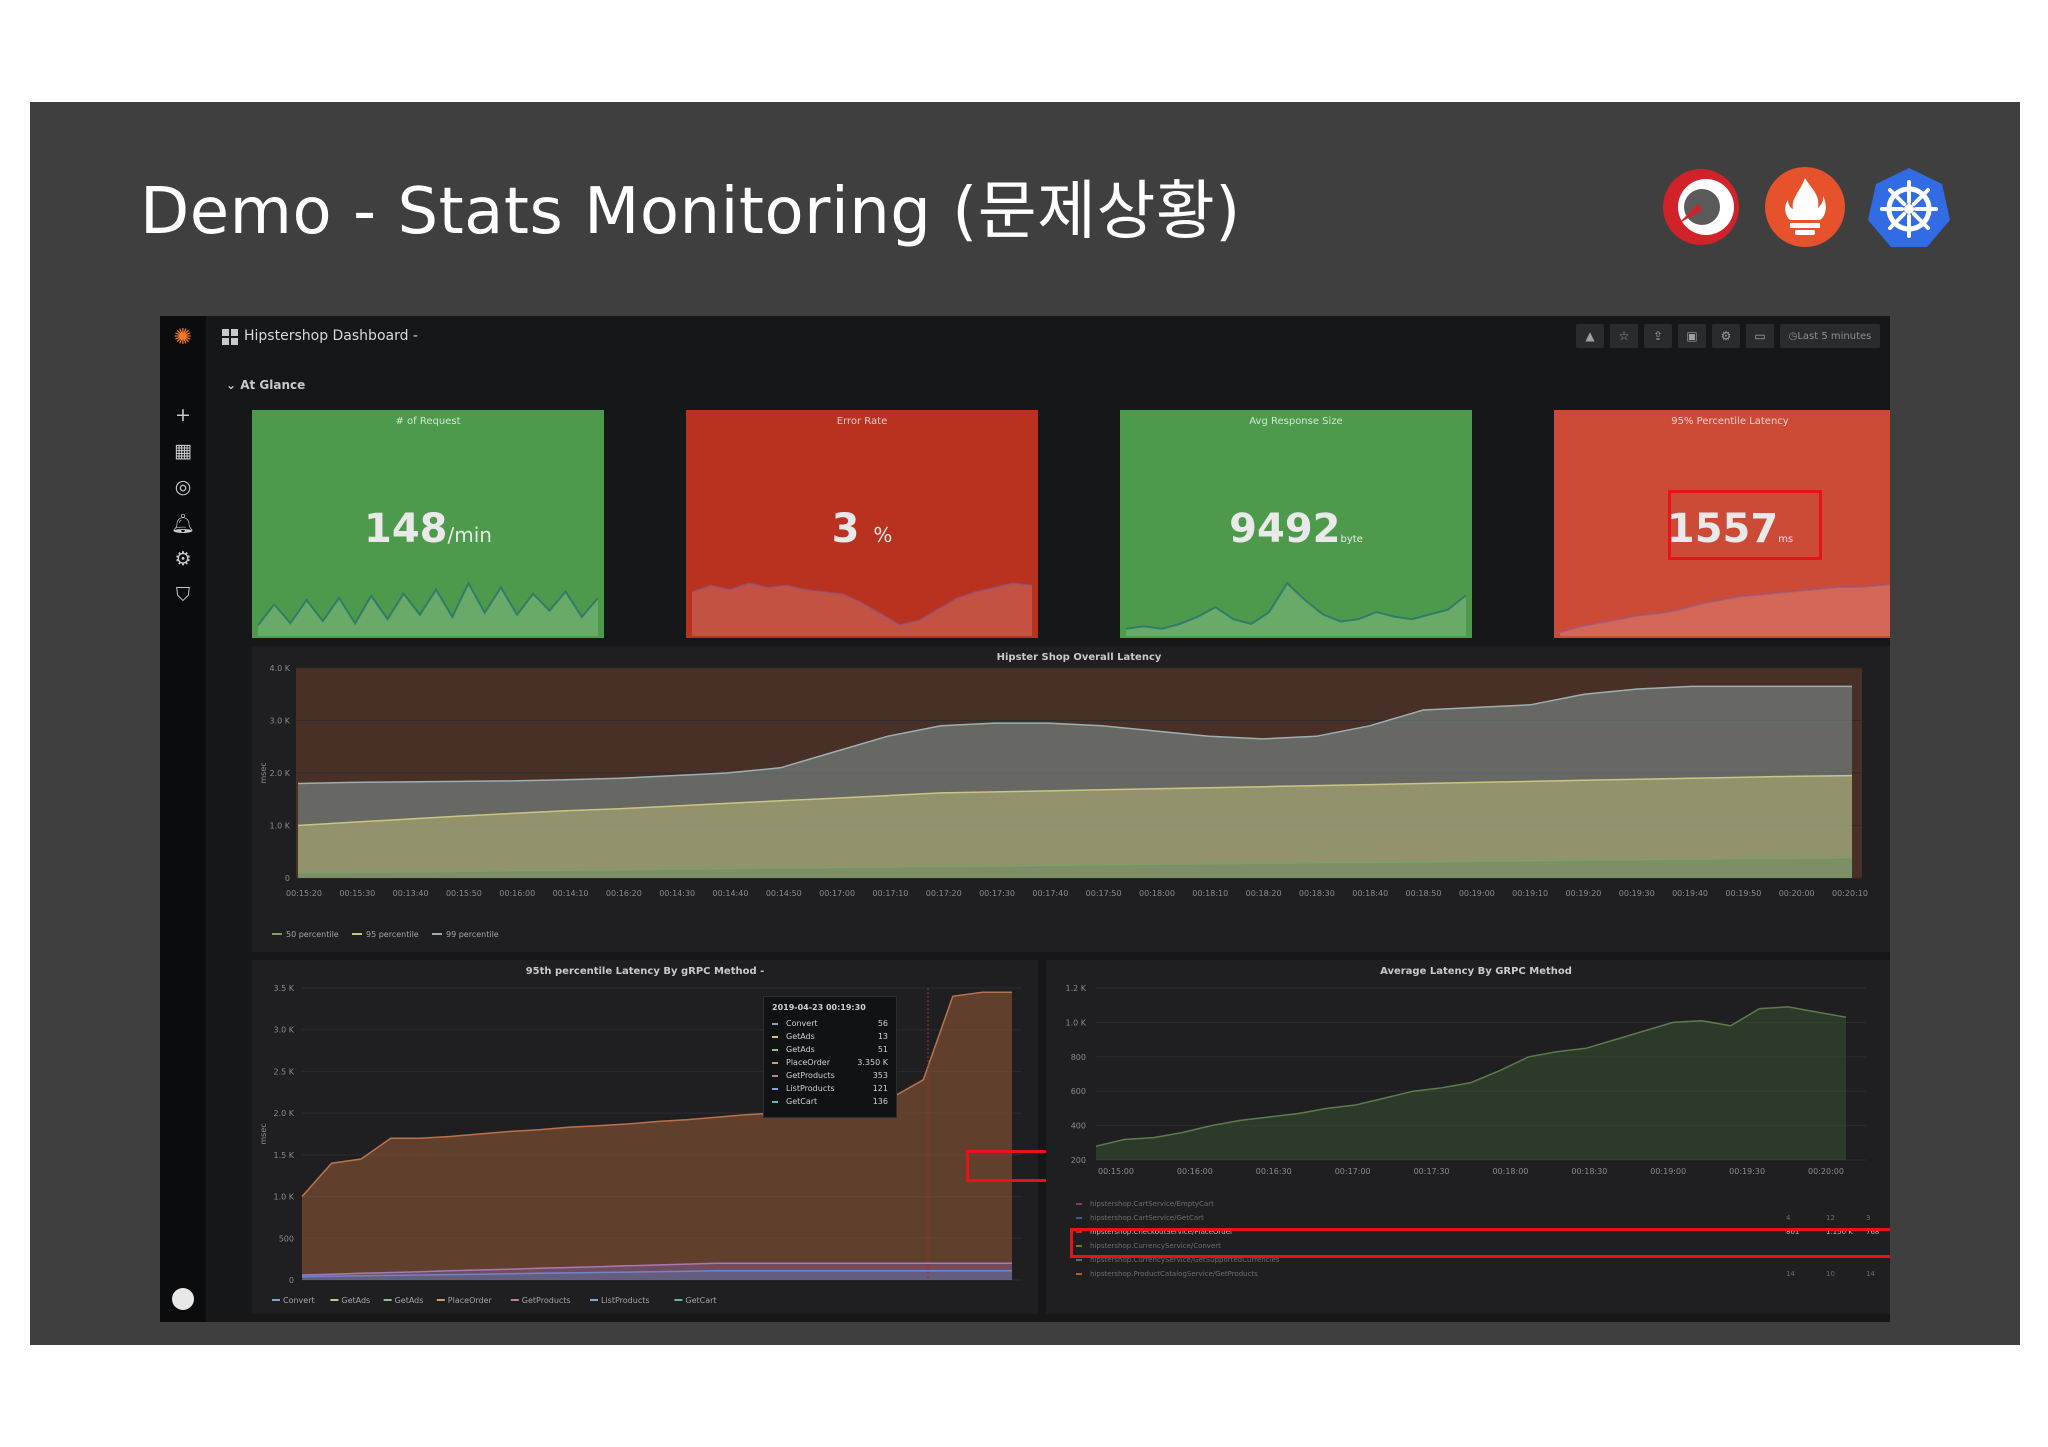  I want to click on y-tick-label: 2.0 K, so click(283, 1113).